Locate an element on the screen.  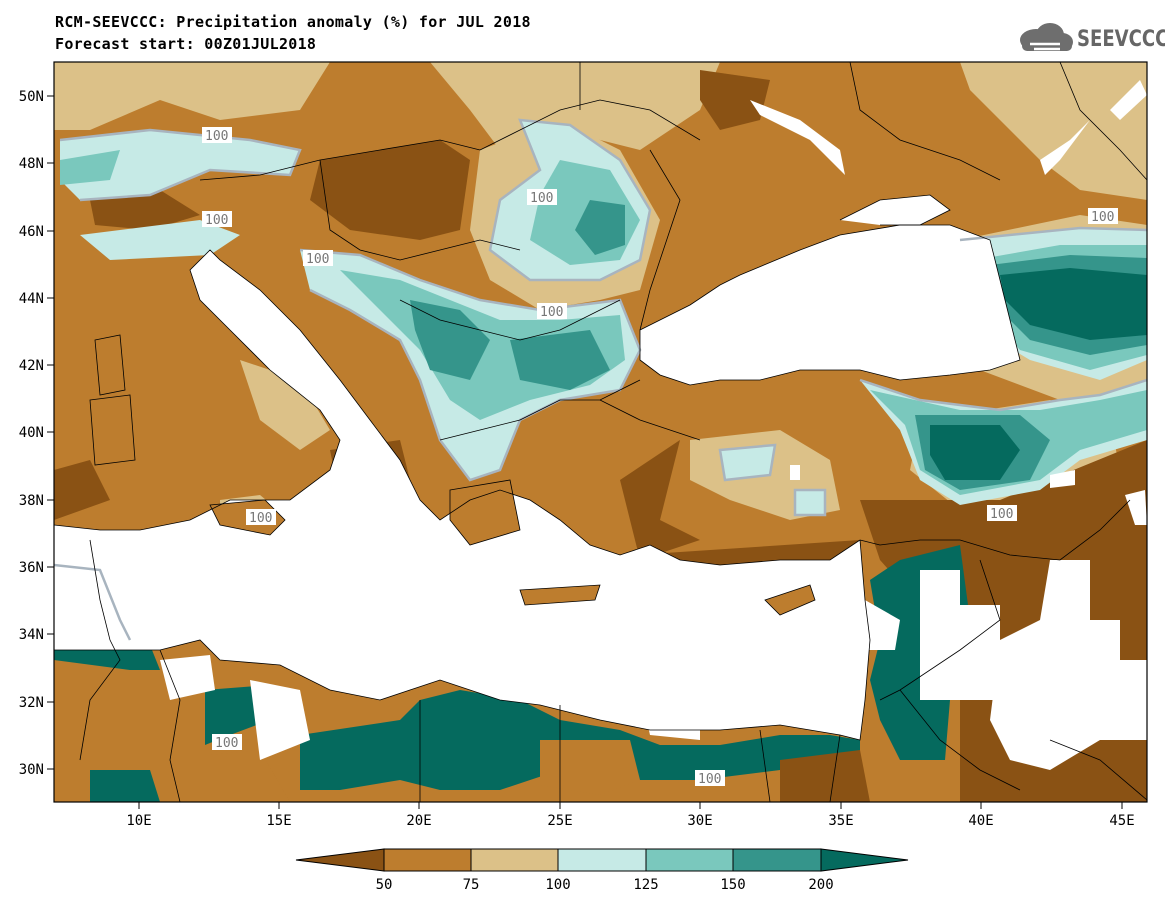
svg-text: 50N is located at coordinates (31, 97).